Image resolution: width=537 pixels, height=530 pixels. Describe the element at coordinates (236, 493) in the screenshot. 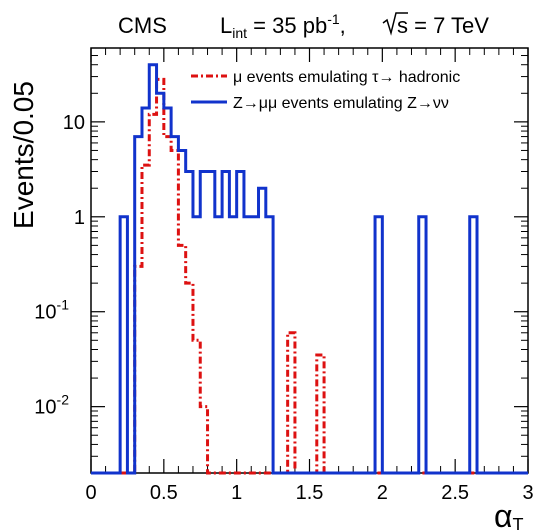

I see `x-tick-label: 1` at that location.